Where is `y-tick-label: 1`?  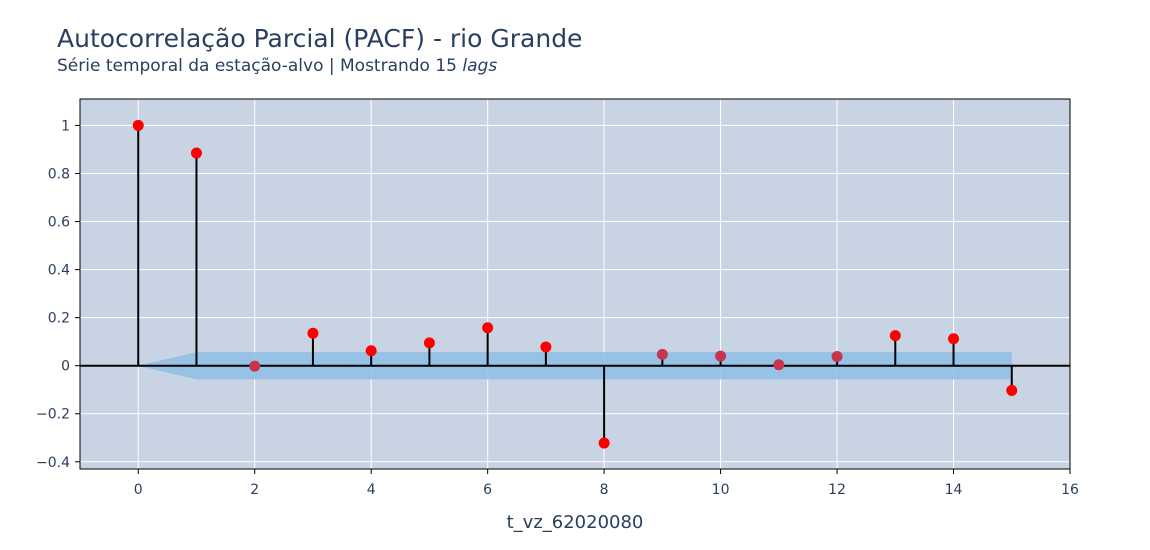 y-tick-label: 1 is located at coordinates (65, 126).